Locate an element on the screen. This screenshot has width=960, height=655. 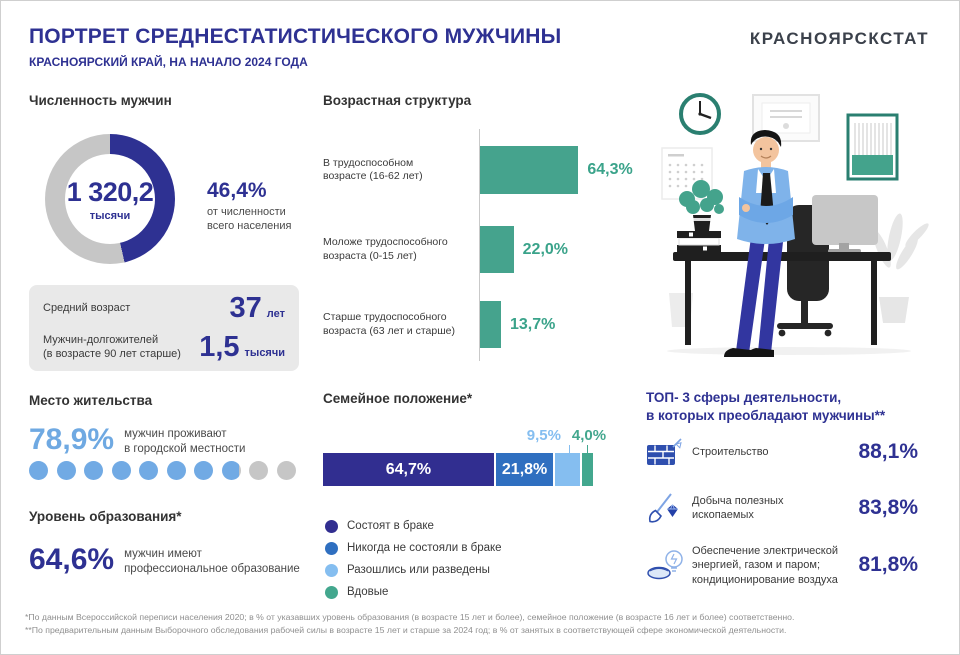
education-value: 64,6% is located at coordinates (72, 559).